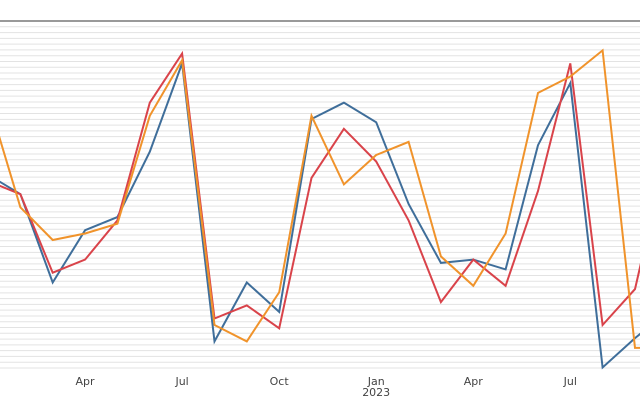 Image resolution: width=640 pixels, height=404 pixels. Describe the element at coordinates (326, 387) in the screenshot. I see `x-axis-ticks: AprJulOctJan2023AprJulOct` at that location.